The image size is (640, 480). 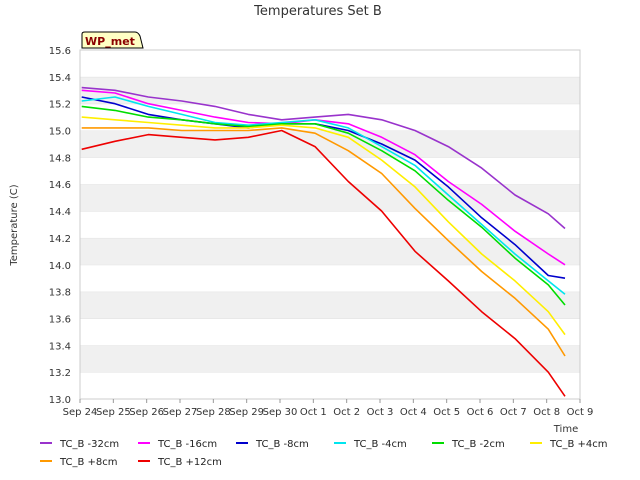 I want to click on legend-label: TC_B -32cm, so click(x=89, y=444).